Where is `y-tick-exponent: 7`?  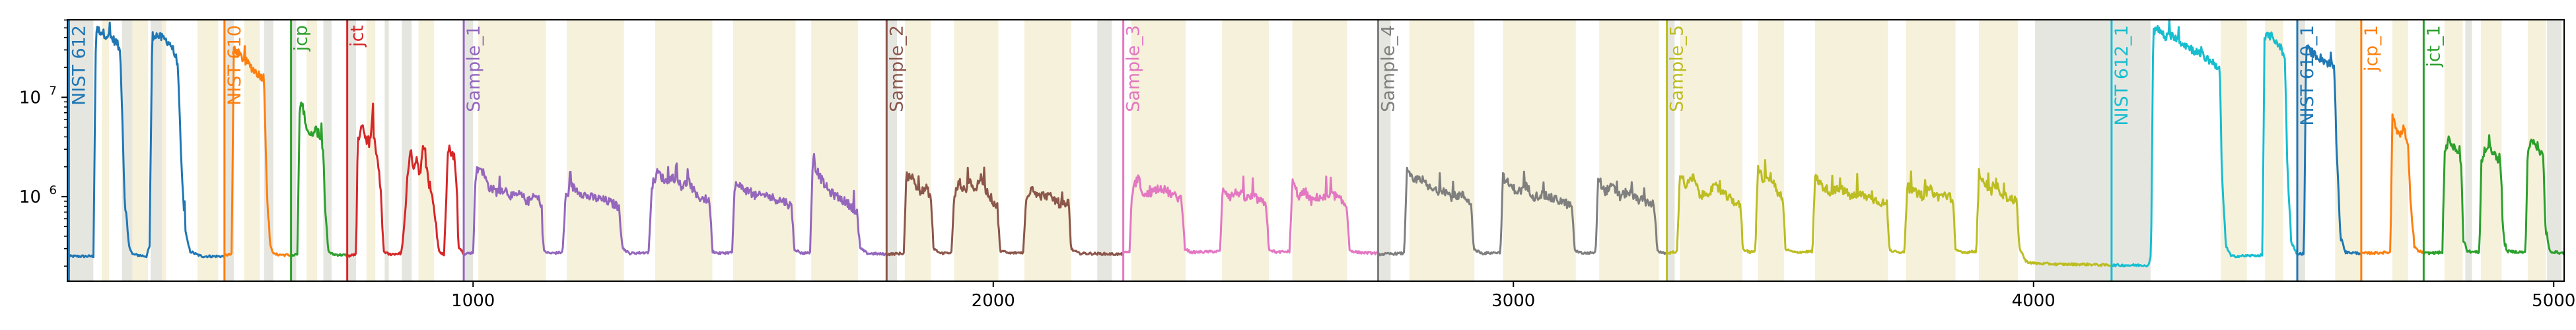 y-tick-exponent: 7 is located at coordinates (54, 91).